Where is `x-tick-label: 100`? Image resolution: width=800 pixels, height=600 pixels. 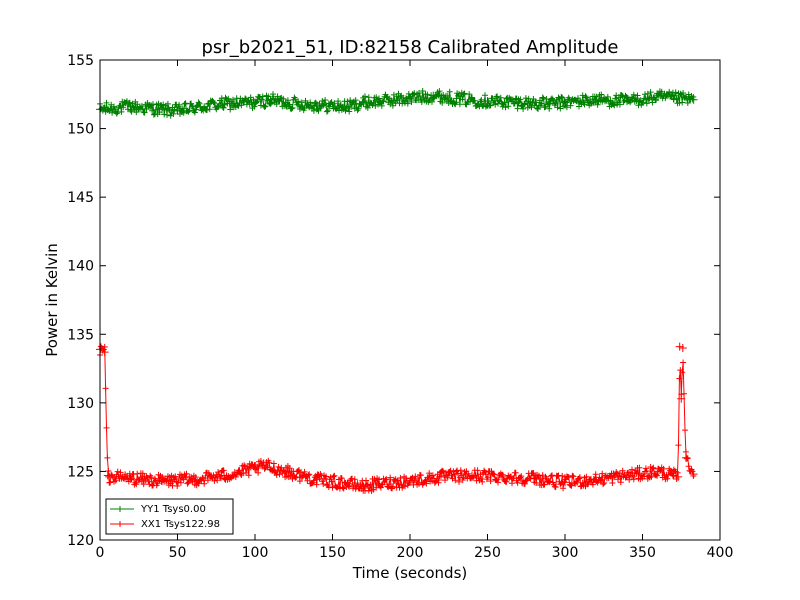 x-tick-label: 100 is located at coordinates (255, 553).